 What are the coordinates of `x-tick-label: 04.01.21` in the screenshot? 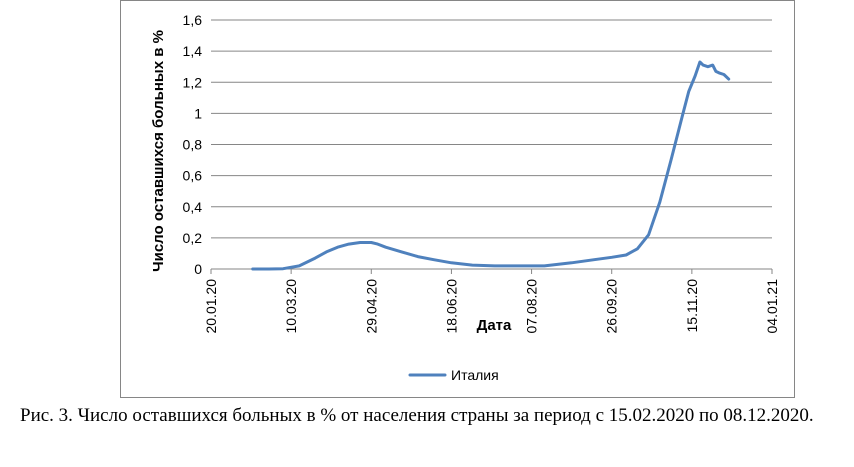 It's located at (772, 306).